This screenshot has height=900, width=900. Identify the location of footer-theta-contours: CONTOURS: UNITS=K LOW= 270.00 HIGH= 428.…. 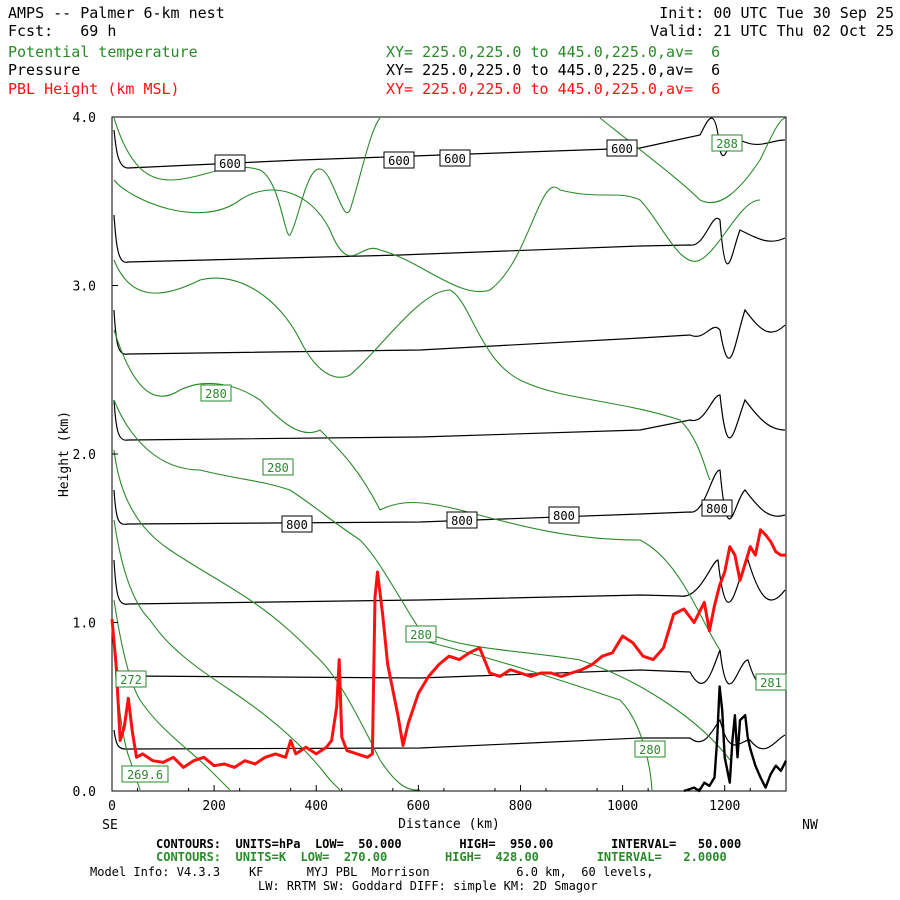
(441, 857).